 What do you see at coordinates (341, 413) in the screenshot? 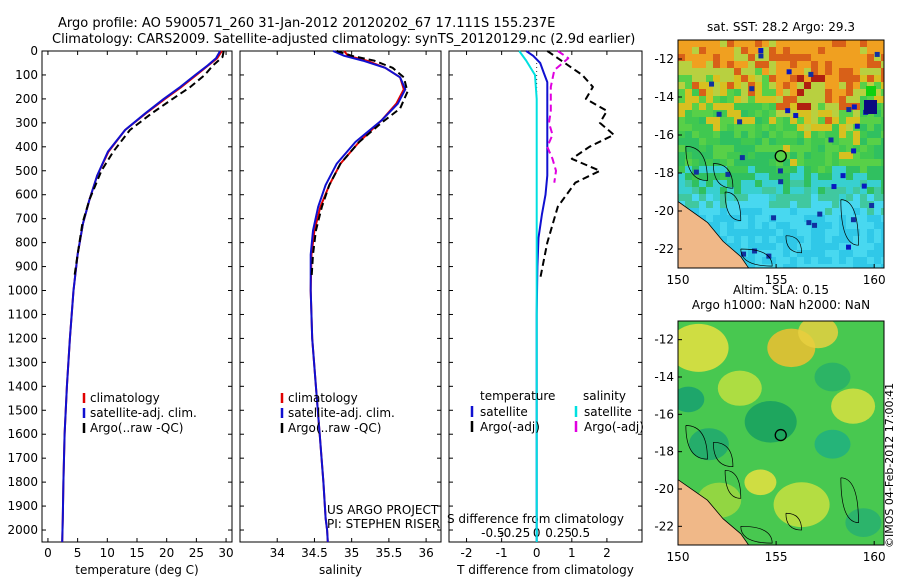
I see `legend-label: satellite-adj. clim.` at bounding box center [341, 413].